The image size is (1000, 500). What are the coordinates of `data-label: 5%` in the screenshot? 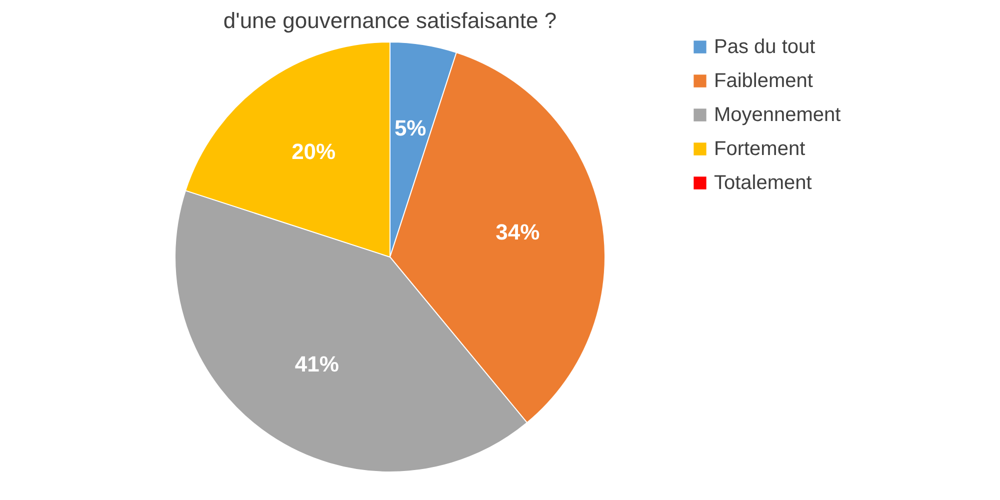 It's located at (410, 128).